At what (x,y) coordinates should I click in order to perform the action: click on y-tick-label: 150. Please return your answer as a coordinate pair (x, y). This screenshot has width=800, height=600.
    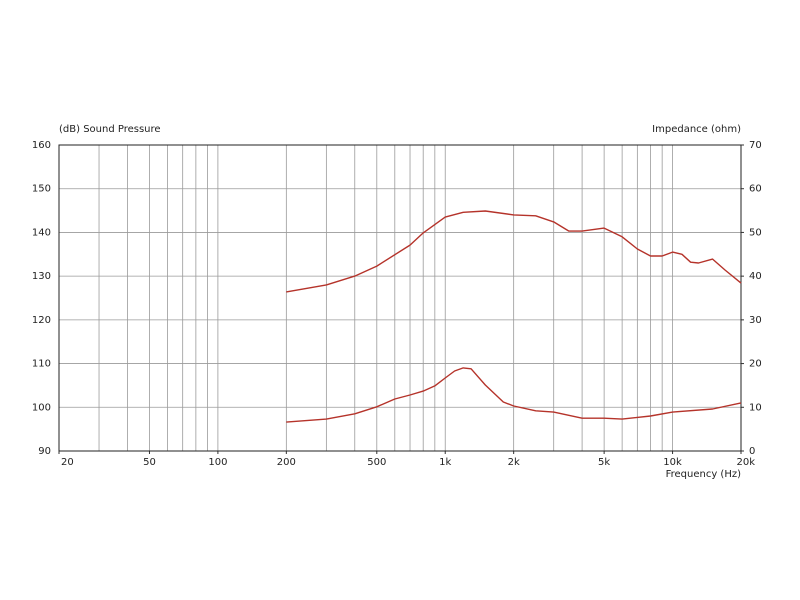
    Looking at the image, I should click on (41, 189).